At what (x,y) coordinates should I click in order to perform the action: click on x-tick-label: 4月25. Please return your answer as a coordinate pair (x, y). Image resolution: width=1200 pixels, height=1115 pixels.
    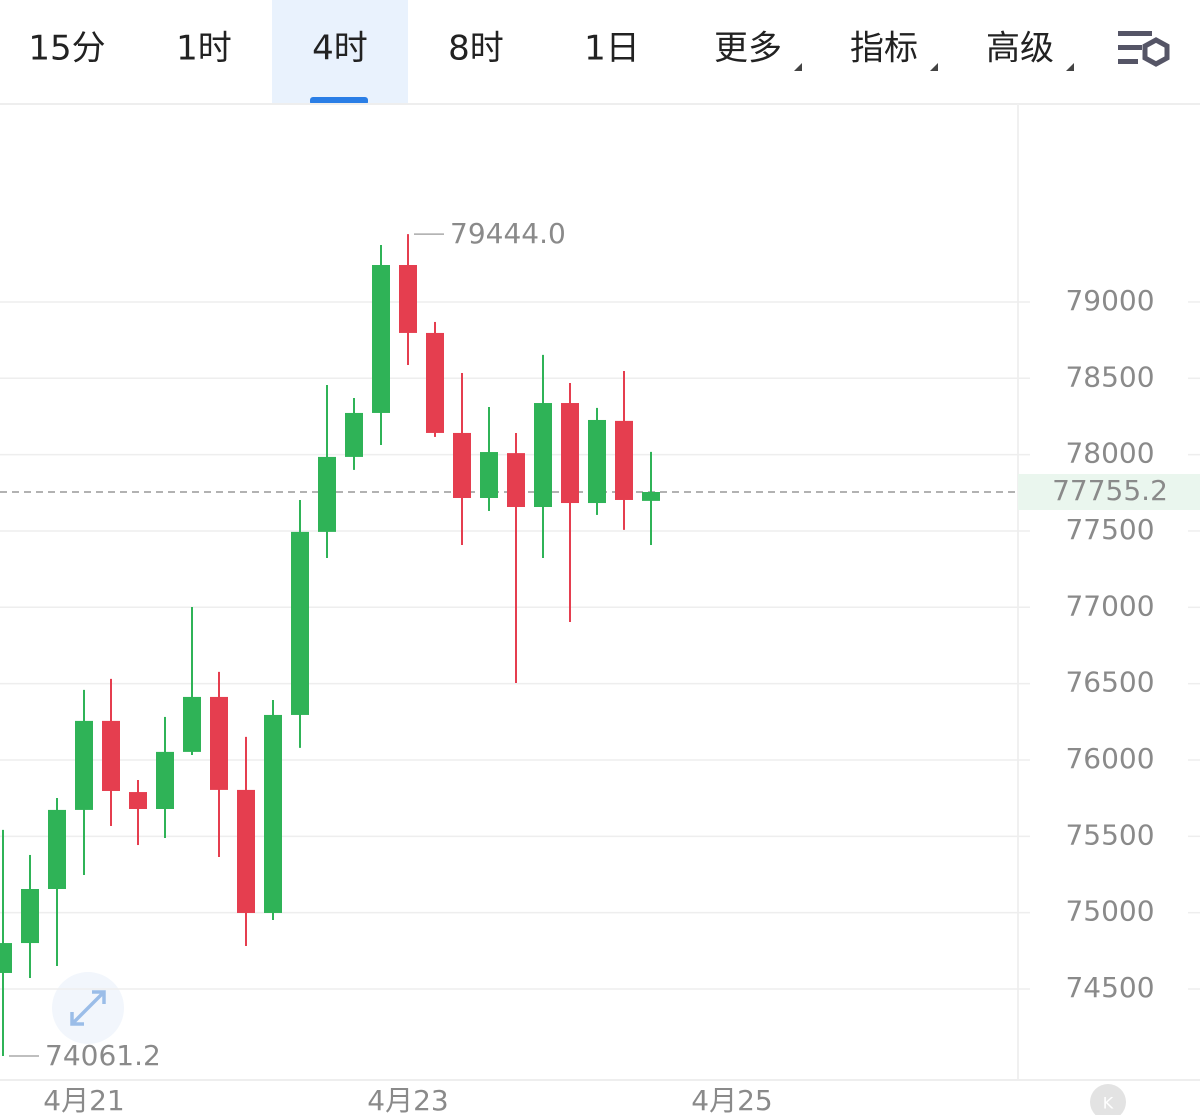
    Looking at the image, I should click on (731, 1099).